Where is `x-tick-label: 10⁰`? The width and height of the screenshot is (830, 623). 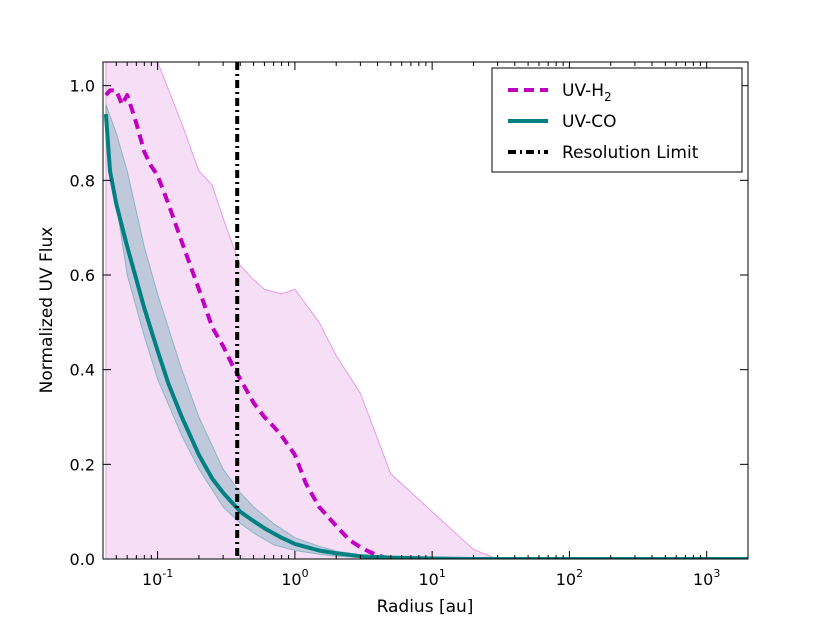 x-tick-label: 10⁰ is located at coordinates (294, 578).